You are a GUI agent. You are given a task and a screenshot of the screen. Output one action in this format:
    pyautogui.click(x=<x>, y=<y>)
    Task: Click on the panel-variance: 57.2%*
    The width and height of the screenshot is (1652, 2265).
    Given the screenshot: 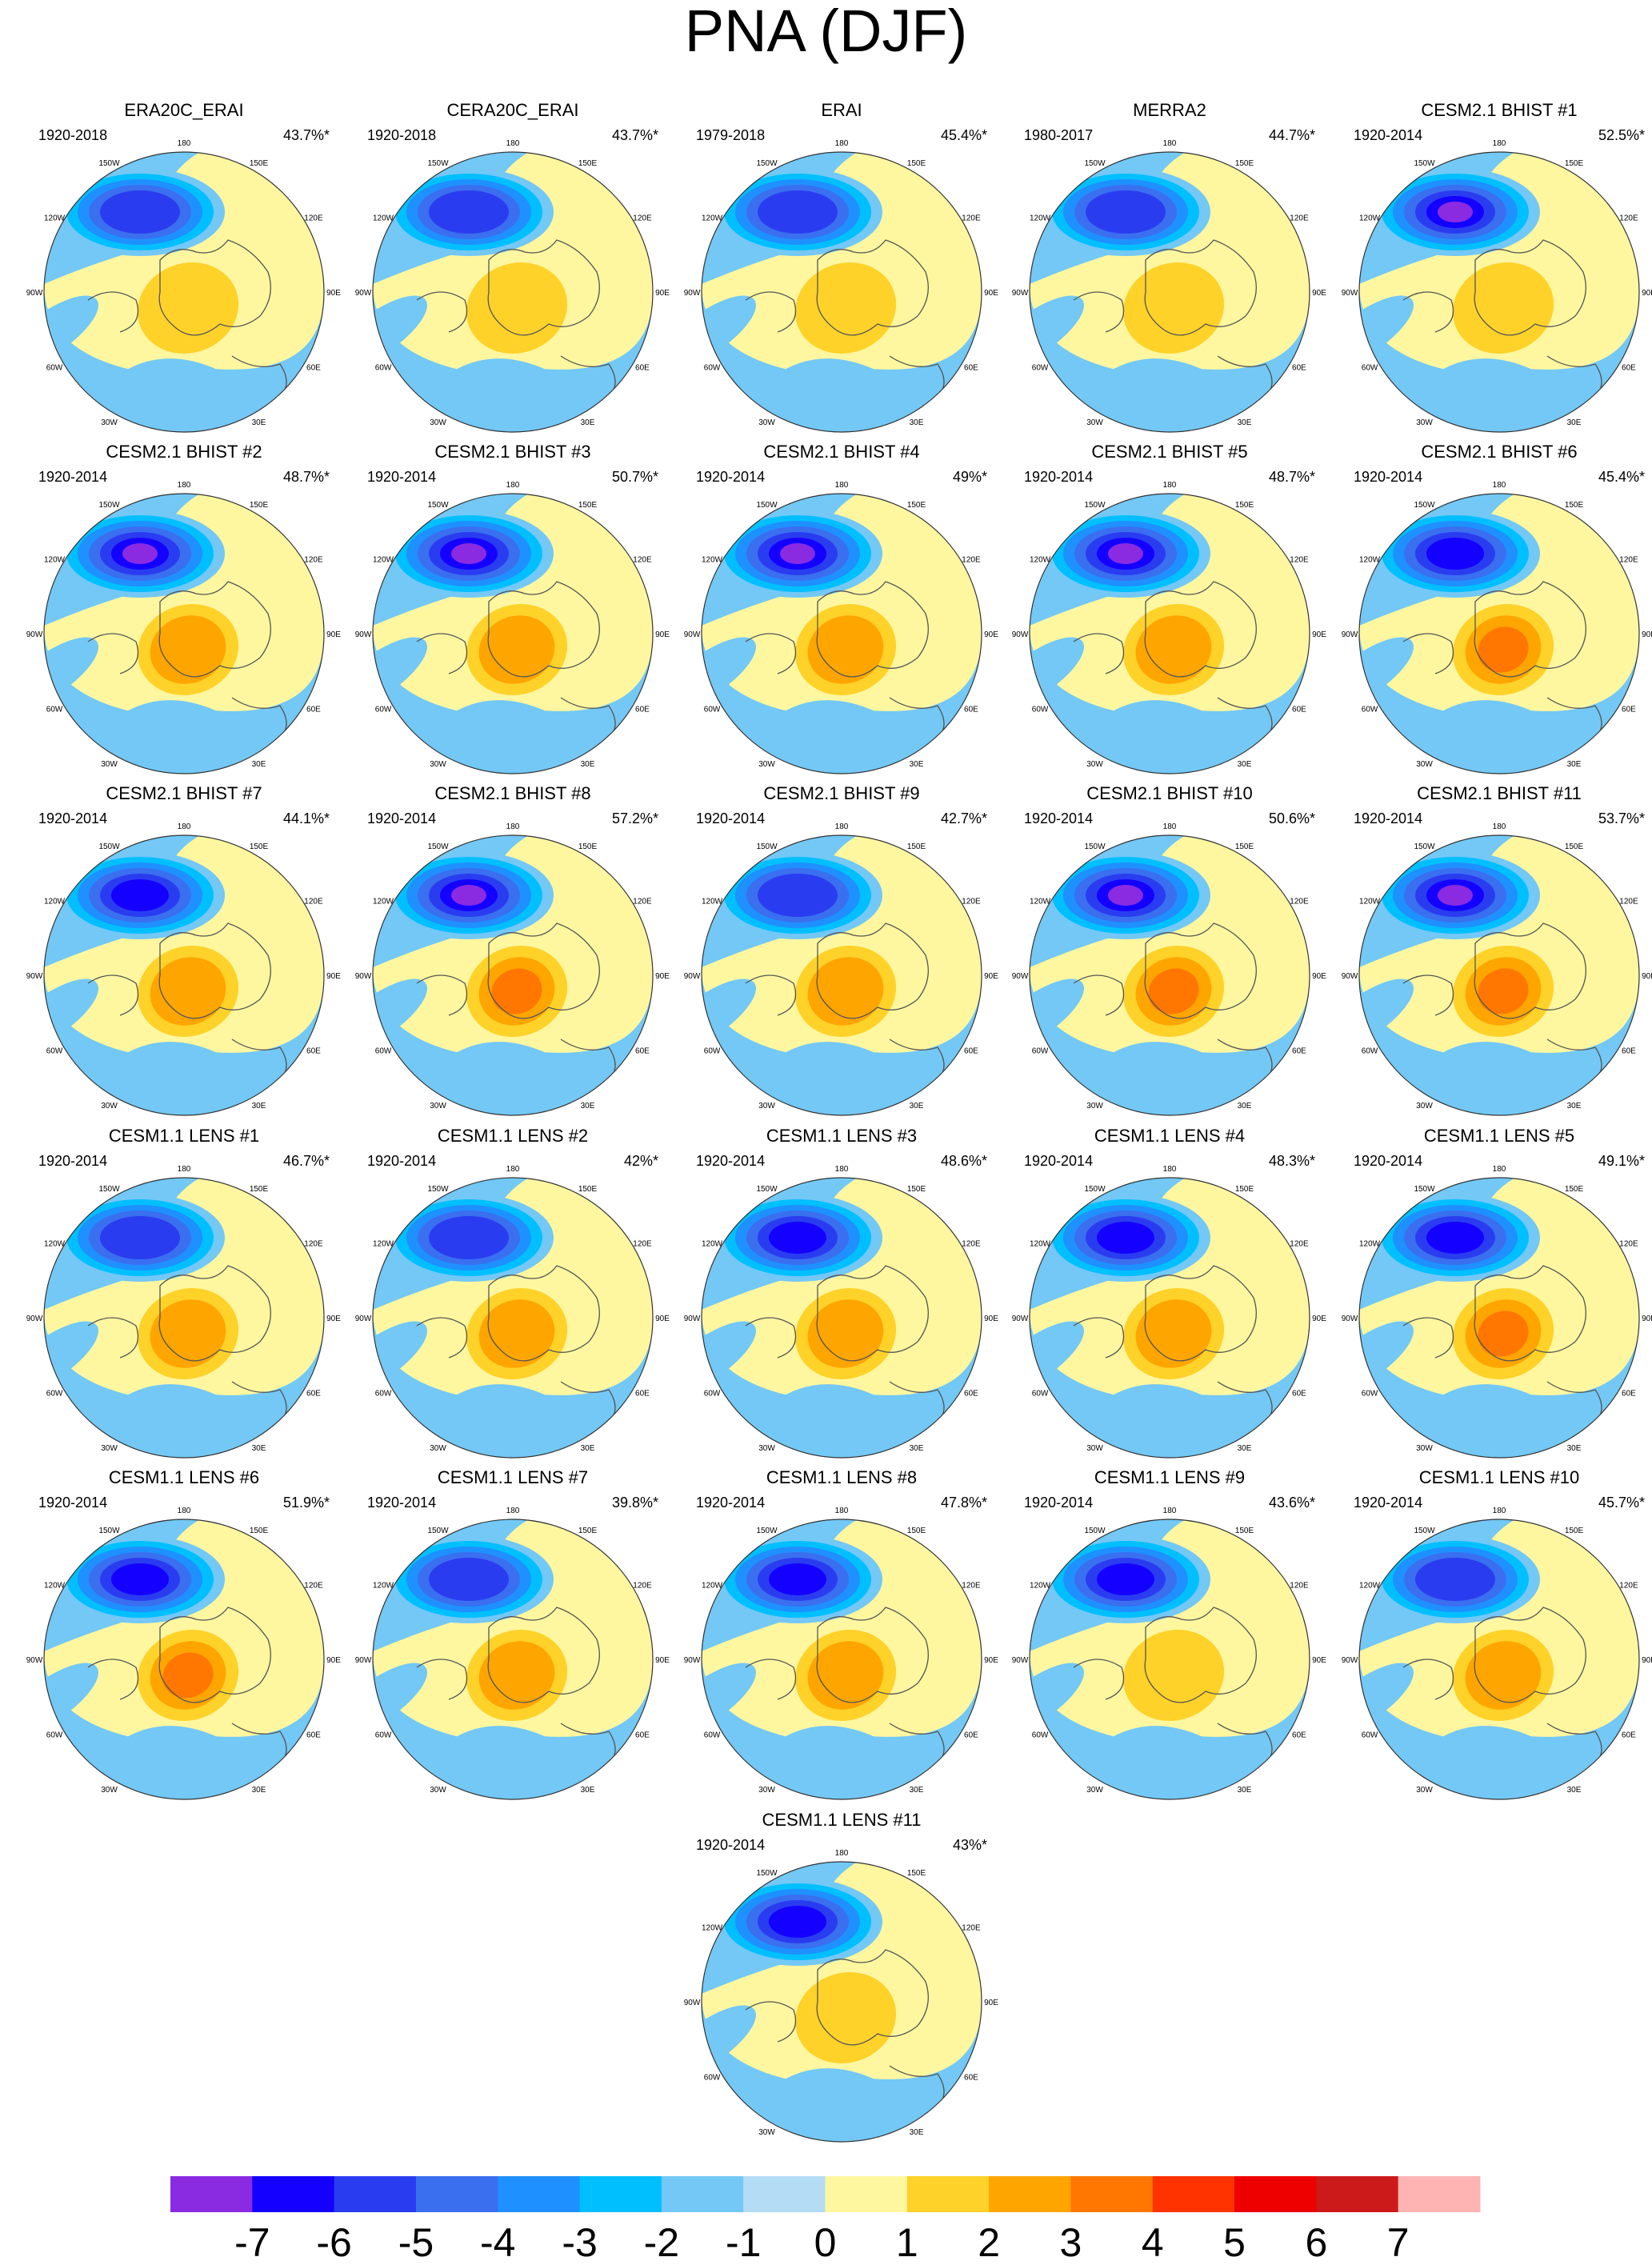 What is the action you would take?
    pyautogui.click(x=634, y=818)
    